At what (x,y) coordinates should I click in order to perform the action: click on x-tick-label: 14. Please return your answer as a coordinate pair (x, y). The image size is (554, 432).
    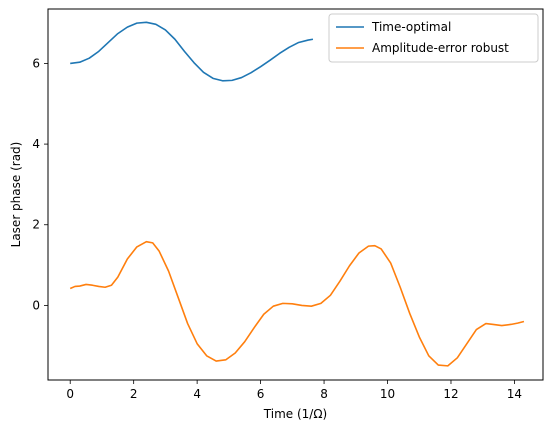
    Looking at the image, I should click on (514, 394).